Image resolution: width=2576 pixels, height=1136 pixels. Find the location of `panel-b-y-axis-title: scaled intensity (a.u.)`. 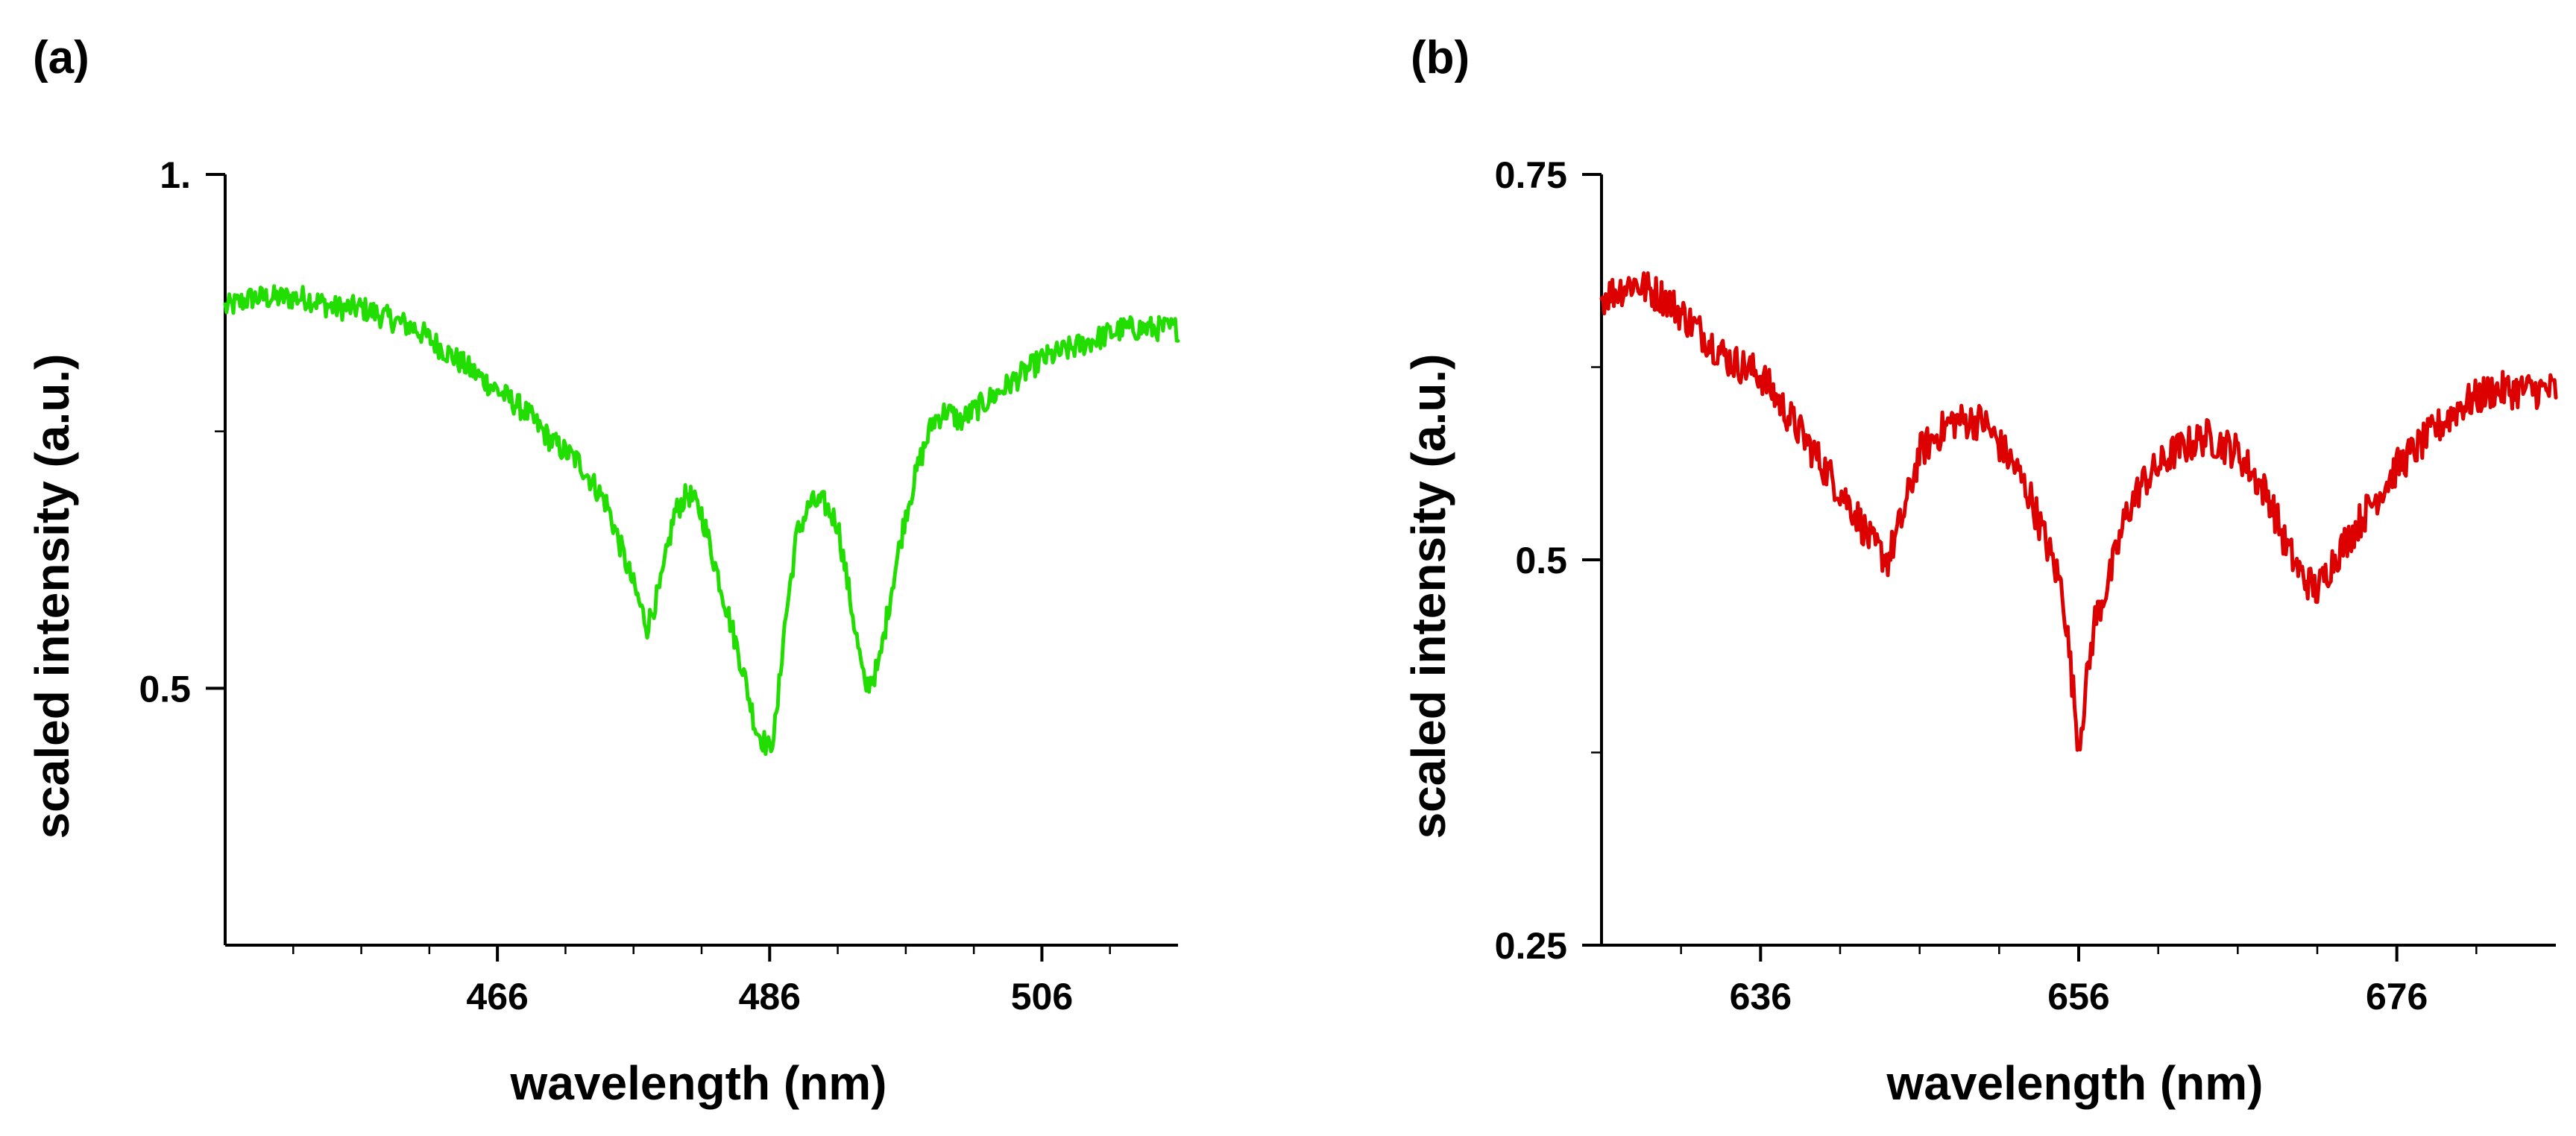

panel-b-y-axis-title: scaled intensity (a.u.) is located at coordinates (1428, 596).